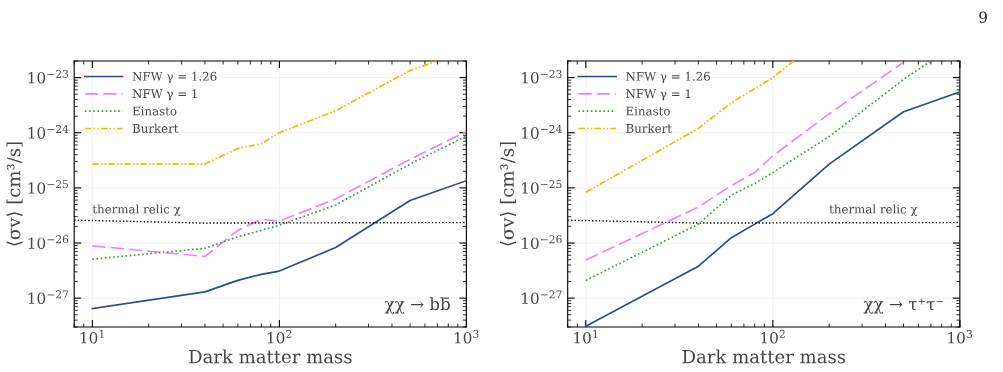  Describe the element at coordinates (417, 305) in the screenshot. I see `annotation: χχ → bb̄` at that location.